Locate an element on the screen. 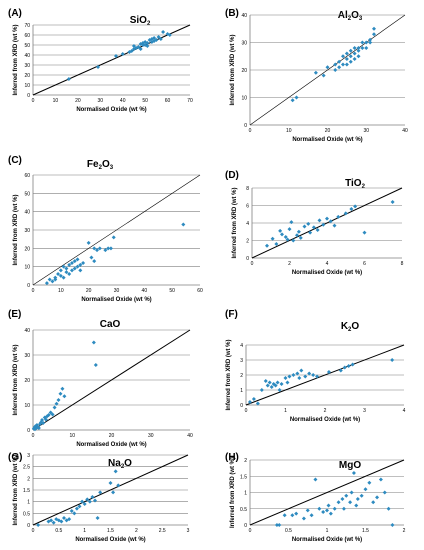 The width and height of the screenshot is (424, 550). y-tick-label: 10 is located at coordinates (27, 86).